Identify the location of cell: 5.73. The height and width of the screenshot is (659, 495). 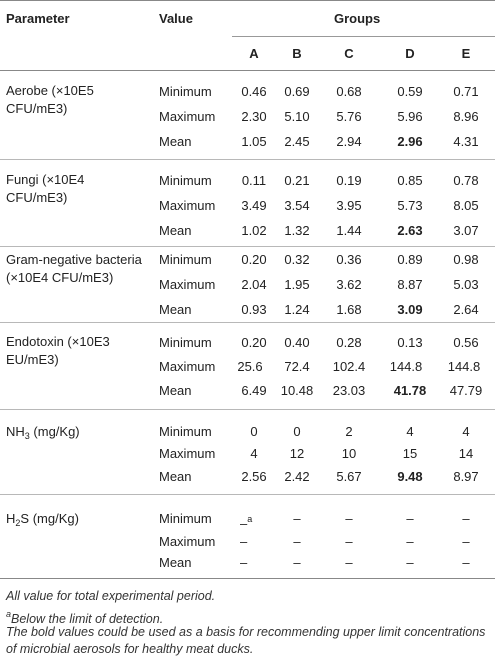
(410, 205).